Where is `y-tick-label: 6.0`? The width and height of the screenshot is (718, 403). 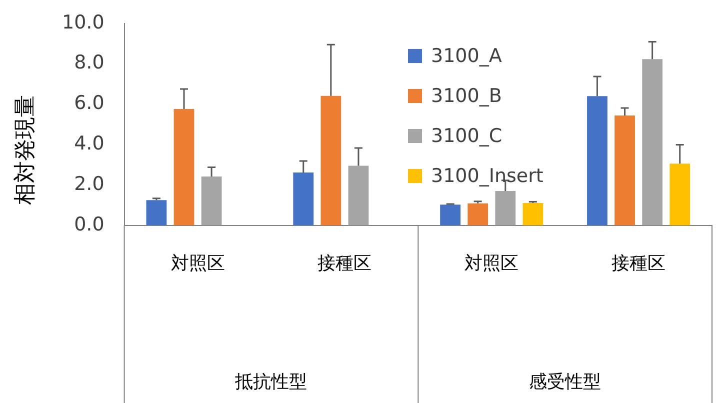 y-tick-label: 6.0 is located at coordinates (89, 103).